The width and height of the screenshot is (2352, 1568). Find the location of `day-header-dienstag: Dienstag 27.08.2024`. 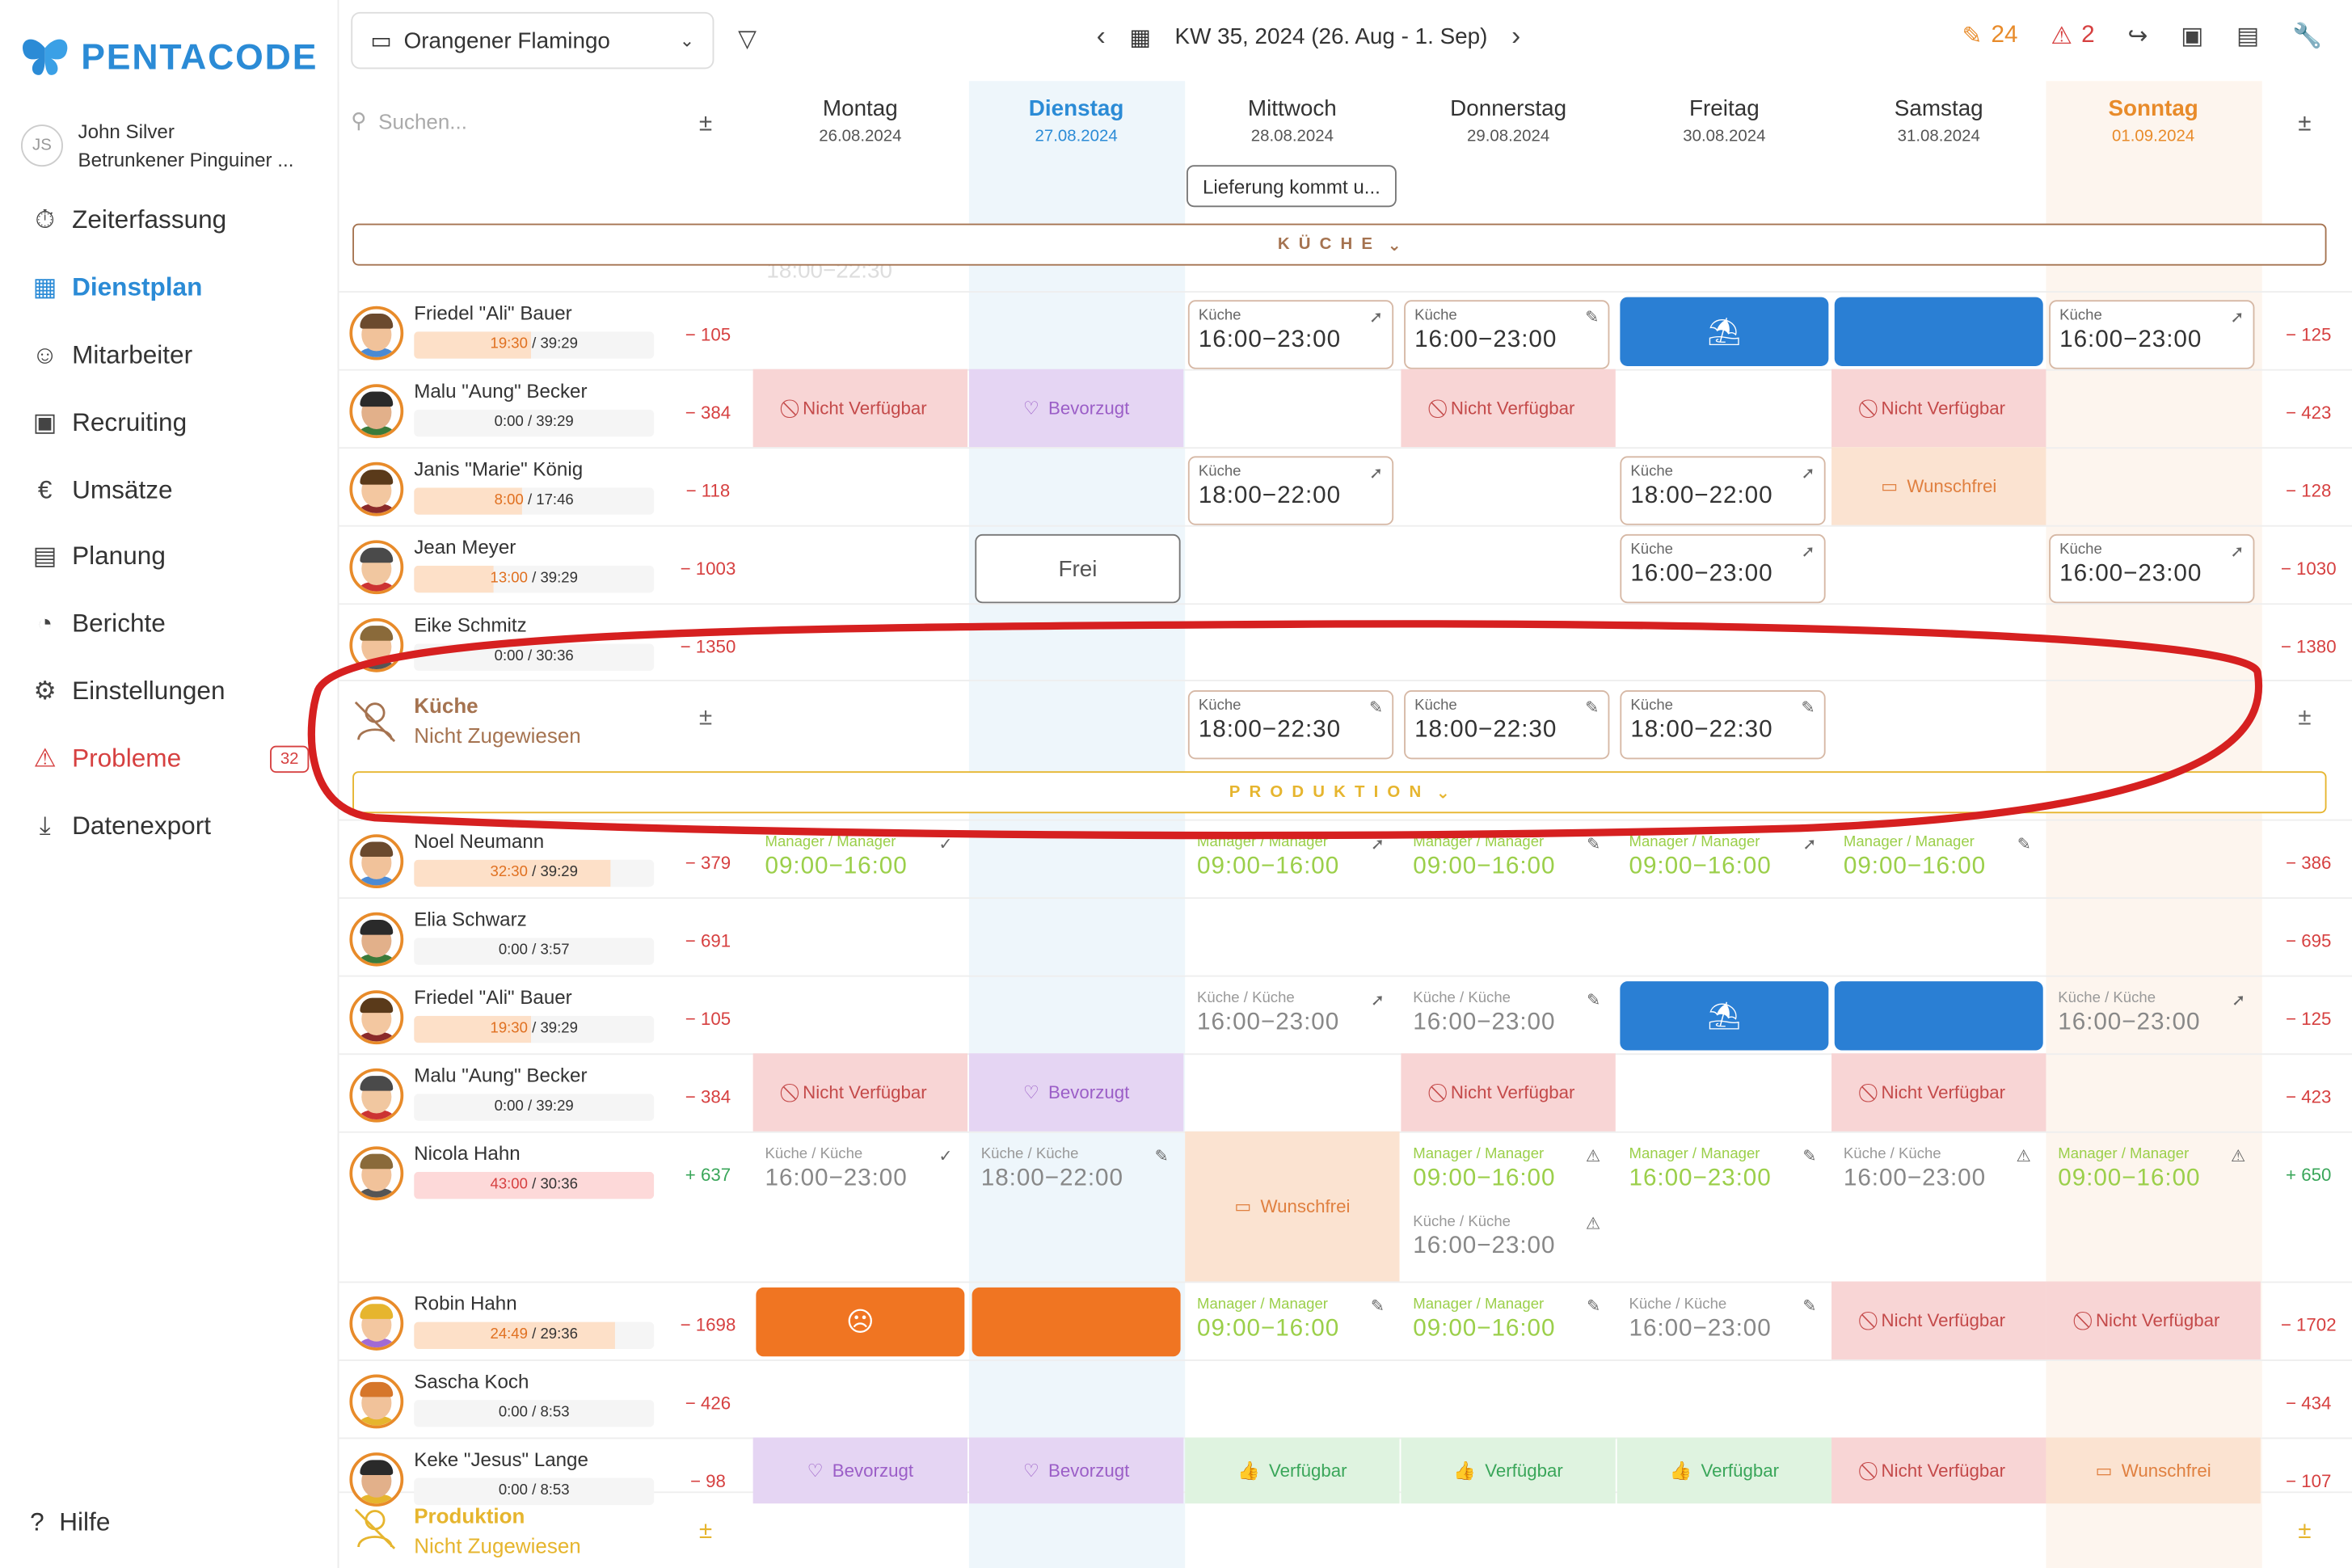

day-header-dienstag: Dienstag 27.08.2024 is located at coordinates (1076, 120).